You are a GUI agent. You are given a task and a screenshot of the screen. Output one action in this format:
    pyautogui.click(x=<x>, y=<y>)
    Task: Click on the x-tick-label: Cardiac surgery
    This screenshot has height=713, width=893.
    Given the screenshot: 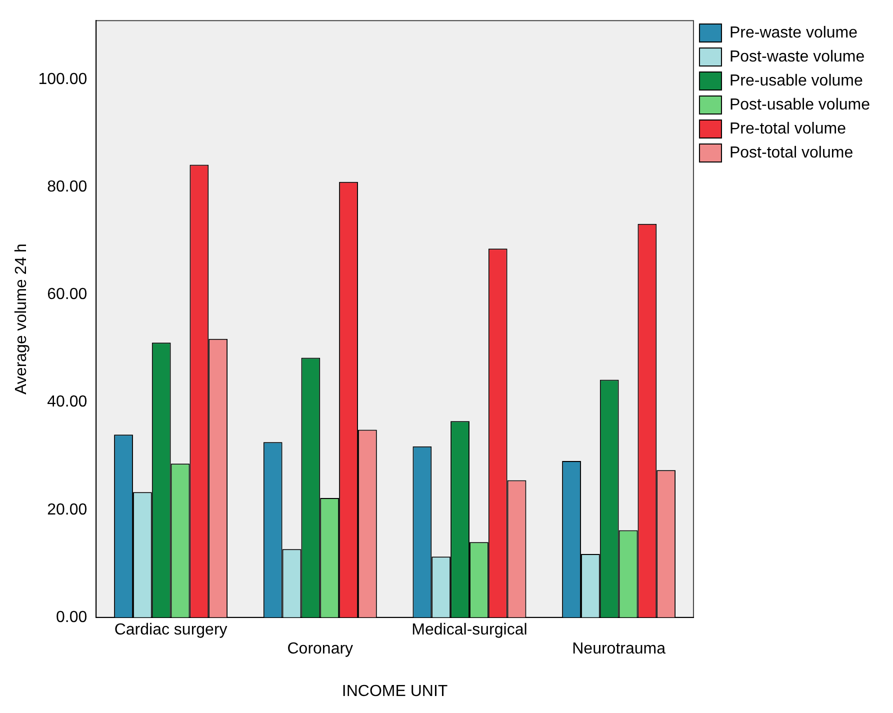 What is the action you would take?
    pyautogui.click(x=171, y=629)
    